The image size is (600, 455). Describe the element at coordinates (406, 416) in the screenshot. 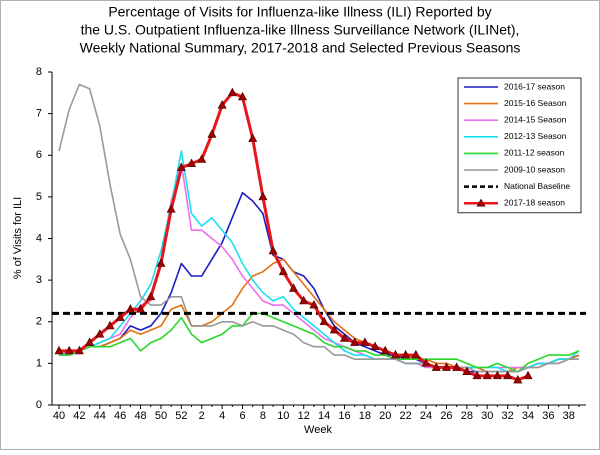

I see `x-tick-label: 22` at that location.